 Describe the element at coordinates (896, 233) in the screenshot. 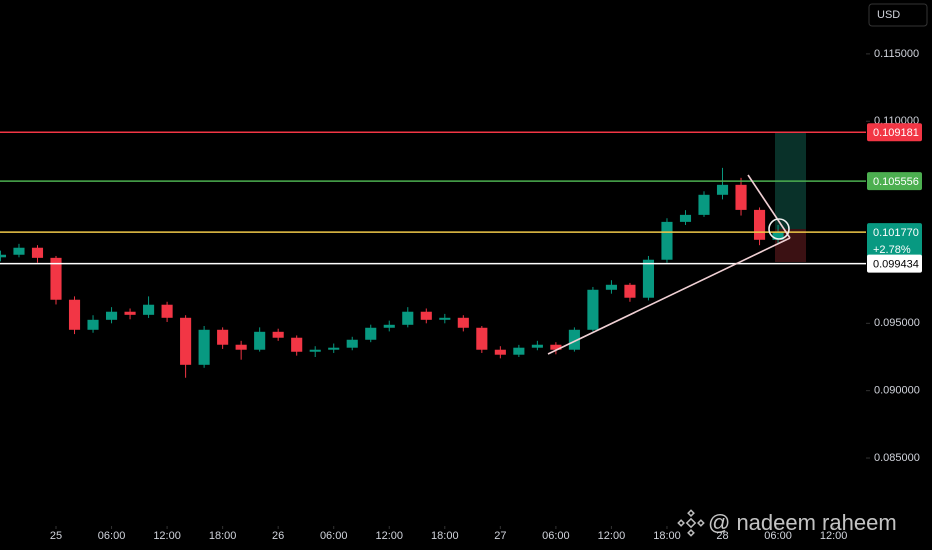

I see `level-label: 0.101770` at that location.